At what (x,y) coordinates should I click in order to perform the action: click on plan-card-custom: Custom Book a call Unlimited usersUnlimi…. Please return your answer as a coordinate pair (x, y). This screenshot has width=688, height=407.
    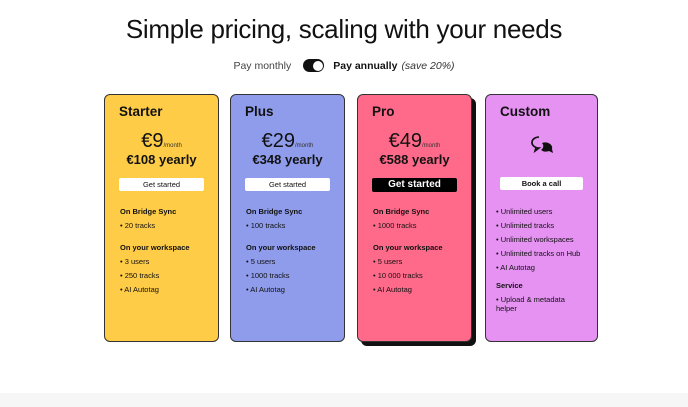
    Looking at the image, I should click on (541, 218).